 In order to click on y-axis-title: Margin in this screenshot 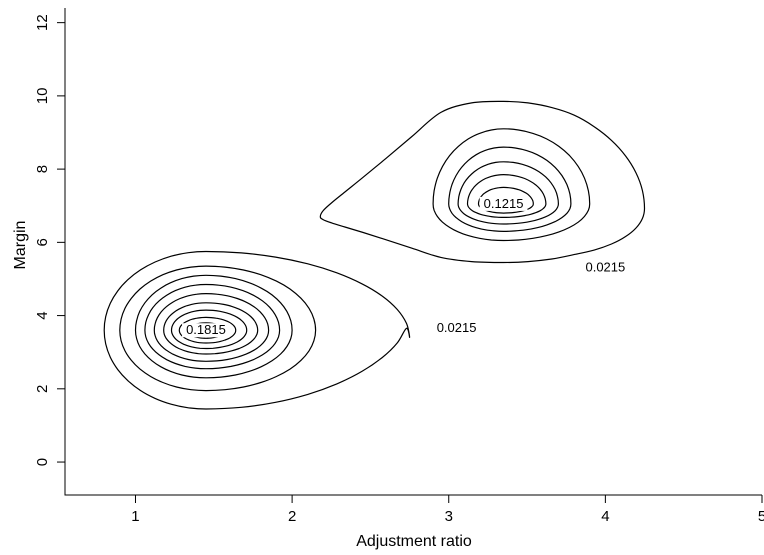, I will do `click(20, 245)`.